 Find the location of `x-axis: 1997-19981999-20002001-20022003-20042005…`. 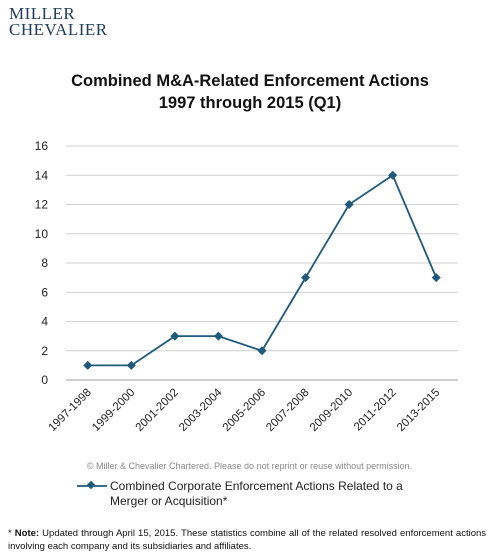

x-axis: 1997-19981999-20002001-20022003-20042005… is located at coordinates (252, 406).